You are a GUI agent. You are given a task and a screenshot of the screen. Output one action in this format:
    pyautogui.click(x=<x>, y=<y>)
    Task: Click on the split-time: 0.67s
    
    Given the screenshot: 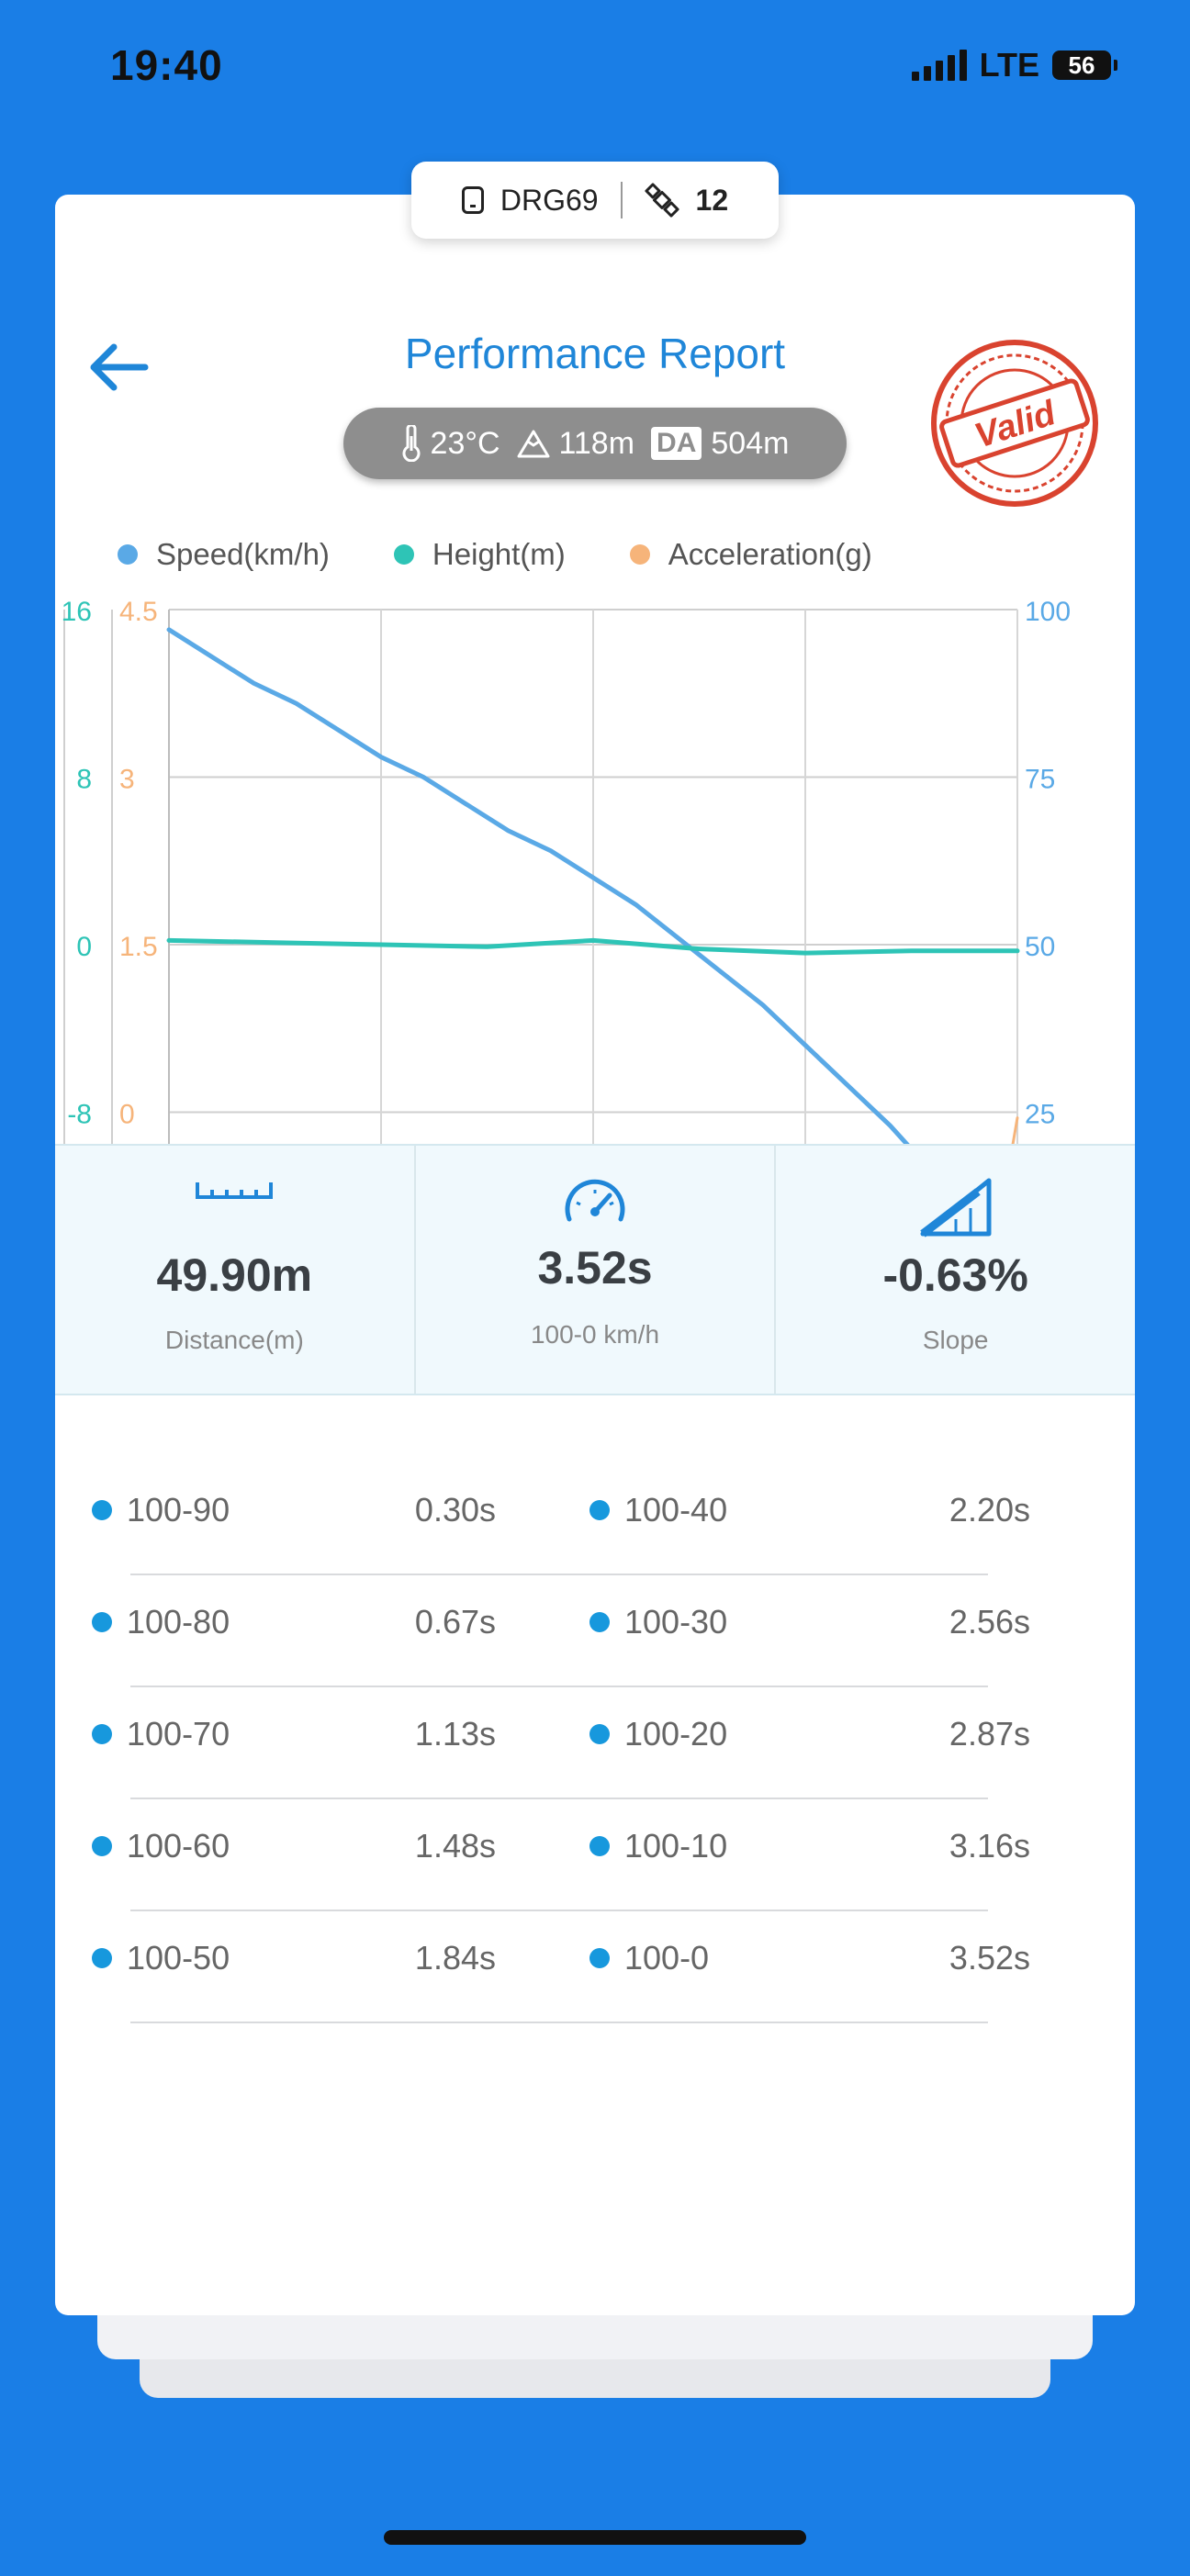 What is the action you would take?
    pyautogui.click(x=455, y=1622)
    